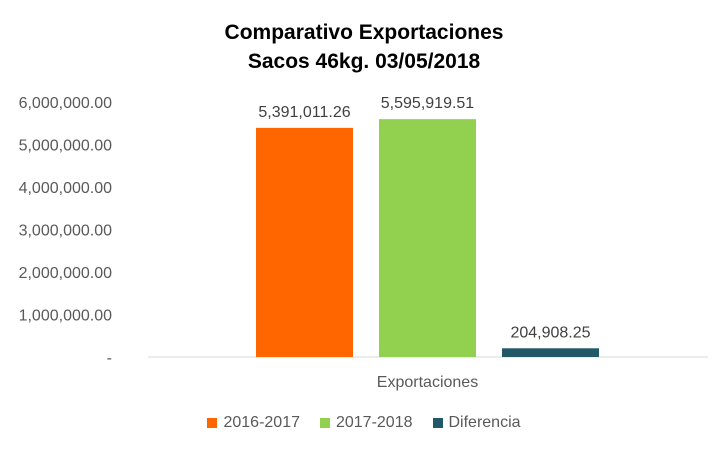 The image size is (728, 455). What do you see at coordinates (66, 188) in the screenshot?
I see `y-tick-label: 4,000,000.00` at bounding box center [66, 188].